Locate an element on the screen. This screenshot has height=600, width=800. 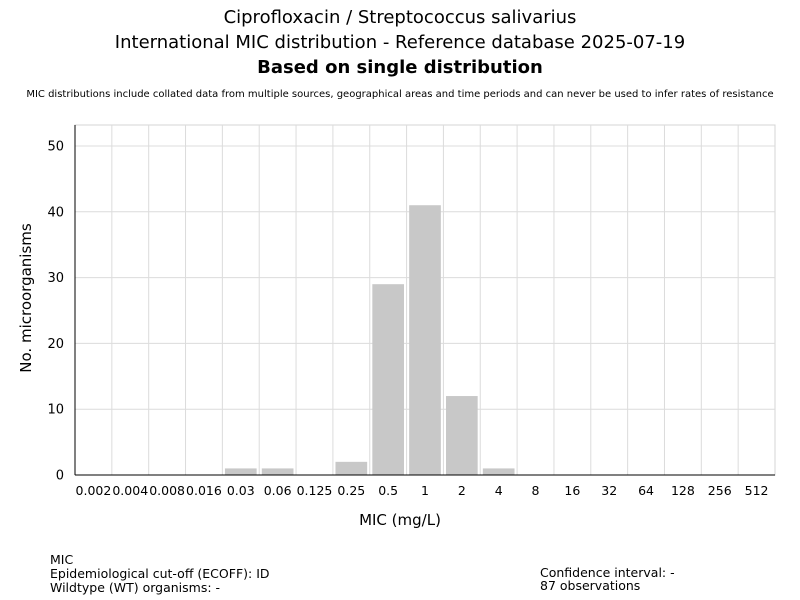
x-tick-label: 0.016 is located at coordinates (204, 490).